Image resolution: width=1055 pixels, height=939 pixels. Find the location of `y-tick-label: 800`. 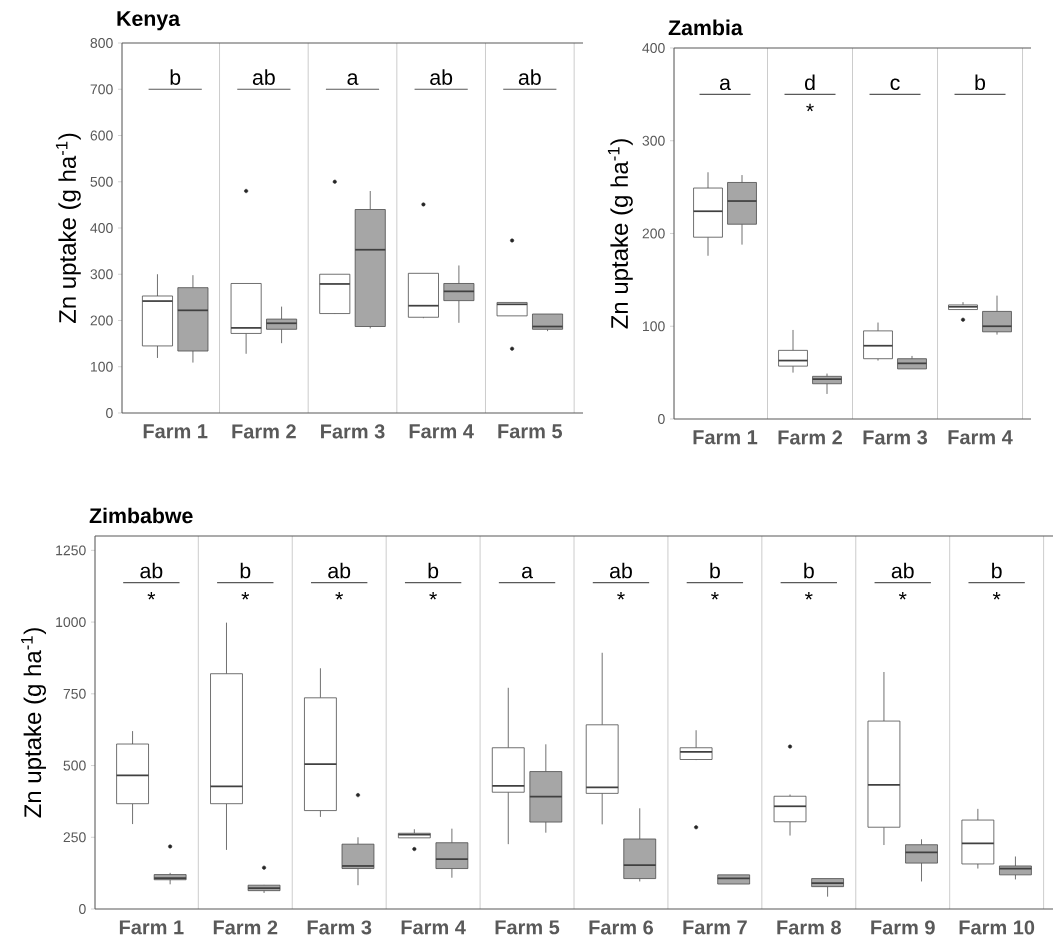

y-tick-label: 800 is located at coordinates (101, 43).